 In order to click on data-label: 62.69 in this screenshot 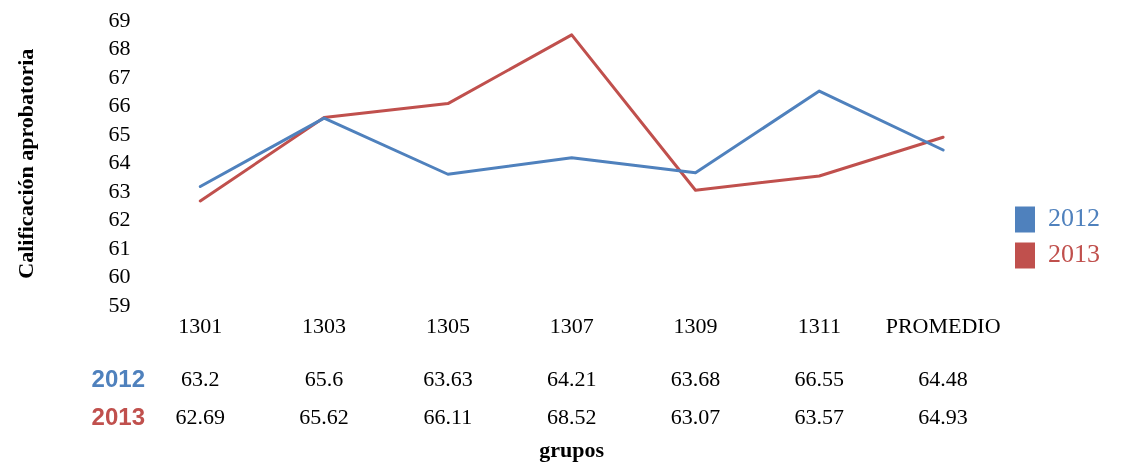, I will do `click(200, 416)`.